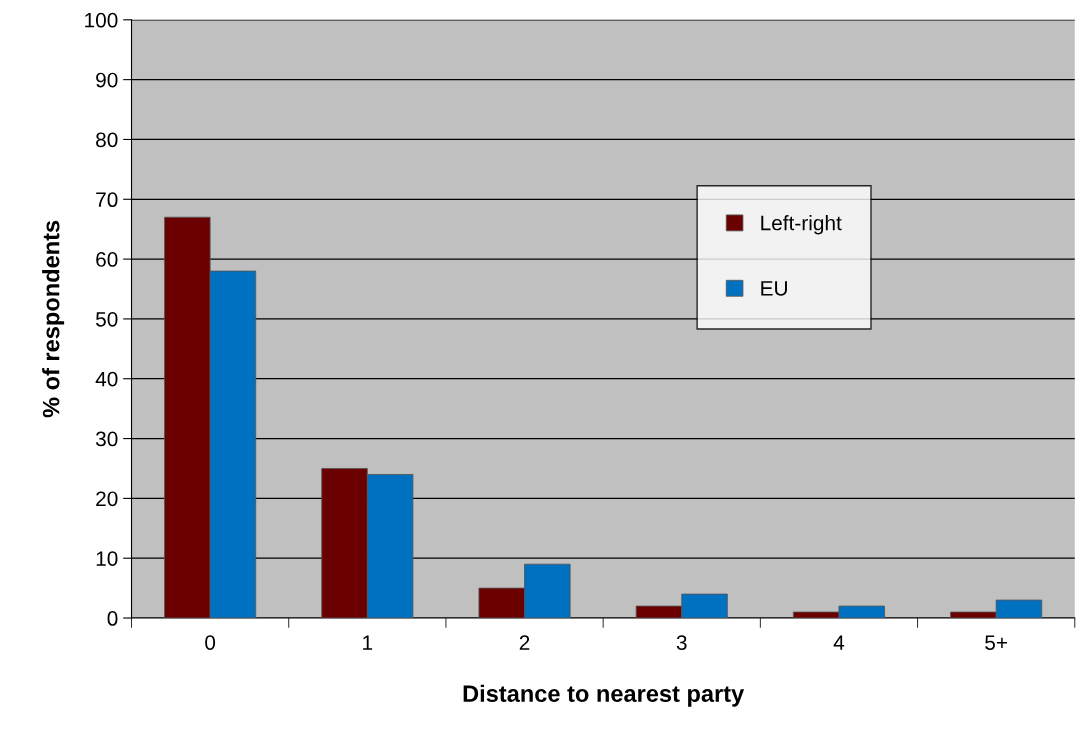 The height and width of the screenshot is (734, 1078). I want to click on y-tick-label: 10, so click(107, 558).